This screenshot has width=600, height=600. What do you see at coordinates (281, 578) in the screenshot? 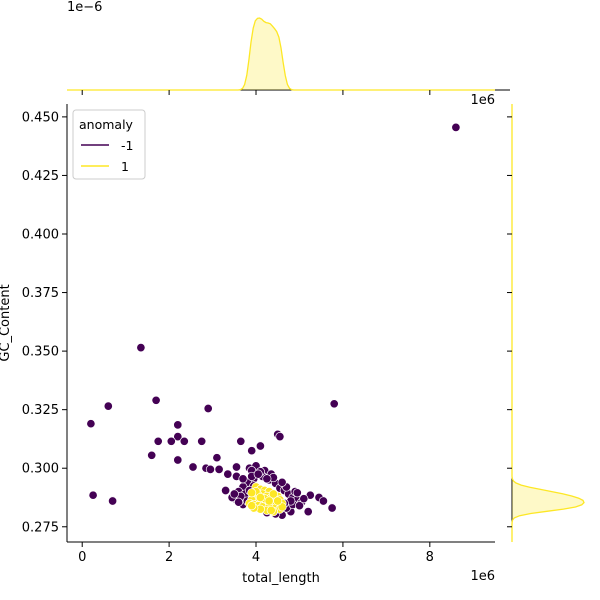
I see `x-axis-label: total_length` at bounding box center [281, 578].